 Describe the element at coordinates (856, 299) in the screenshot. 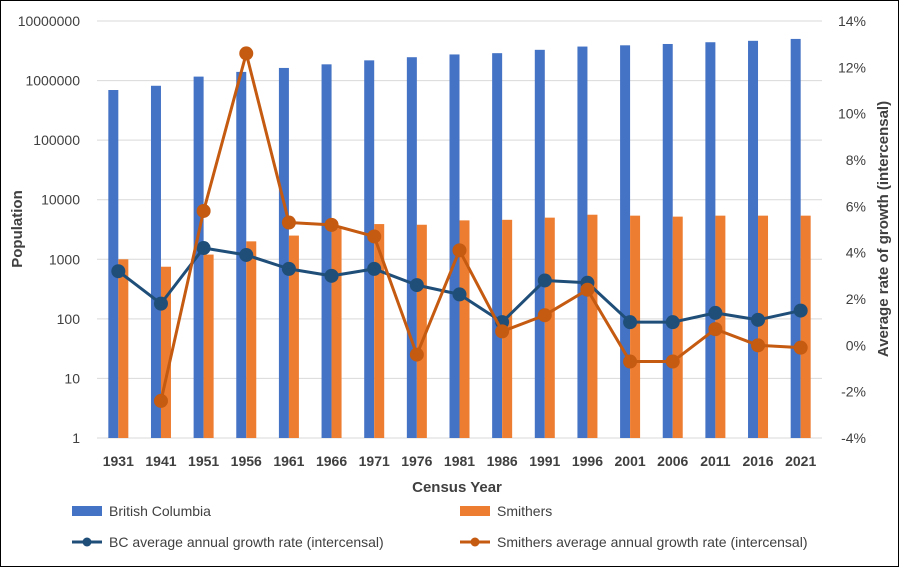

I see `y2-tick-label: 2%` at that location.